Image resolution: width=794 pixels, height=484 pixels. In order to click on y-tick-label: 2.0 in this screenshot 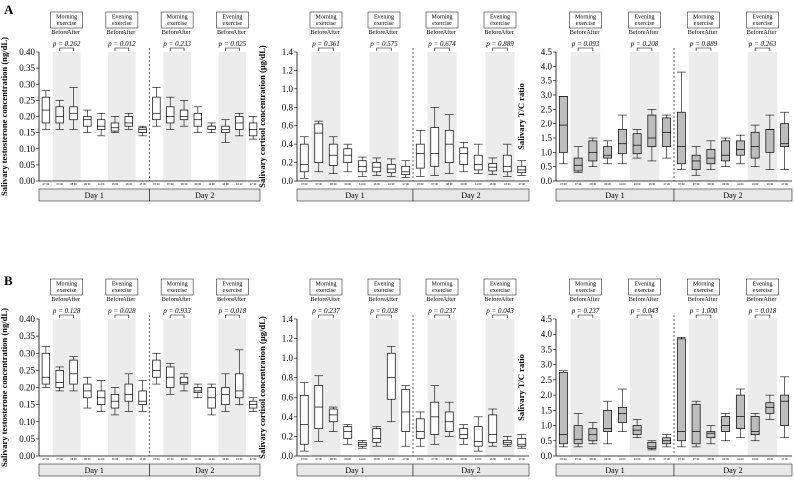, I will do `click(547, 124)`.